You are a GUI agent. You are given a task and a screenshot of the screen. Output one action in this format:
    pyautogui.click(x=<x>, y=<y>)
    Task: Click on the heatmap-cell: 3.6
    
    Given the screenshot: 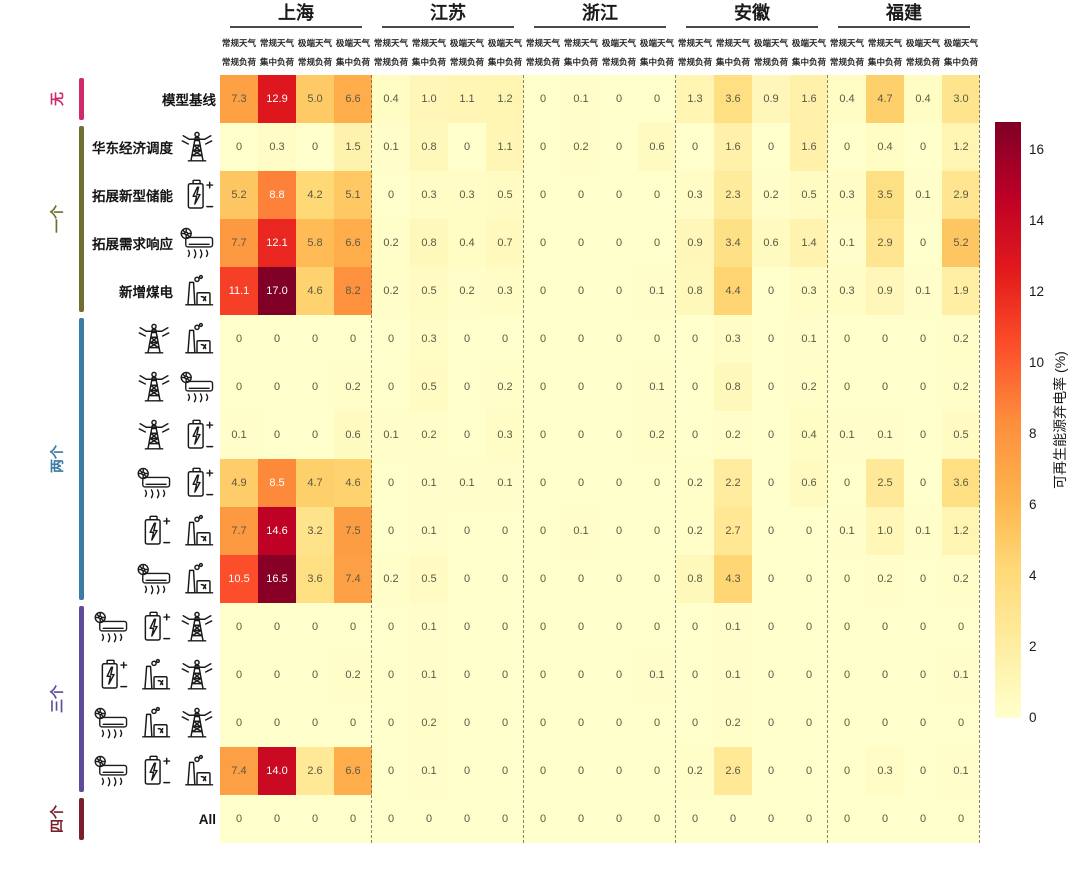 What is the action you would take?
    pyautogui.click(x=733, y=99)
    